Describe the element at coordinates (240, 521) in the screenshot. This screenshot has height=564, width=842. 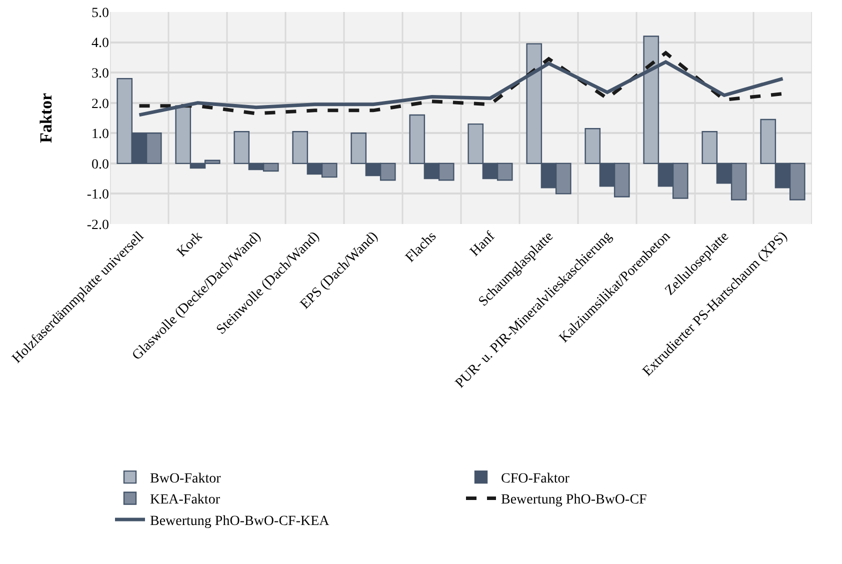
I see `legend-label: Bewertung PhO-BwO-CF-KEA` at that location.